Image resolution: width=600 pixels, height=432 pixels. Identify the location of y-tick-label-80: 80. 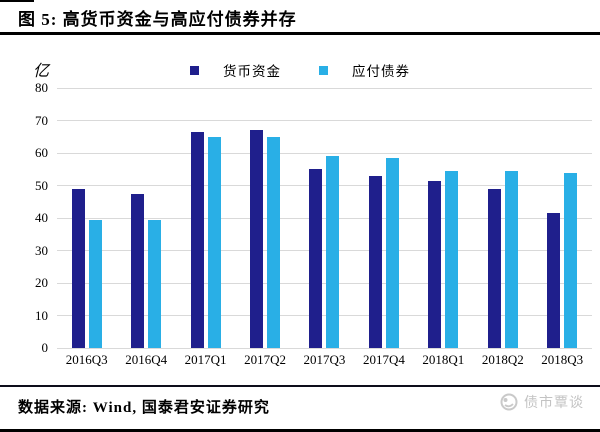
(41, 87).